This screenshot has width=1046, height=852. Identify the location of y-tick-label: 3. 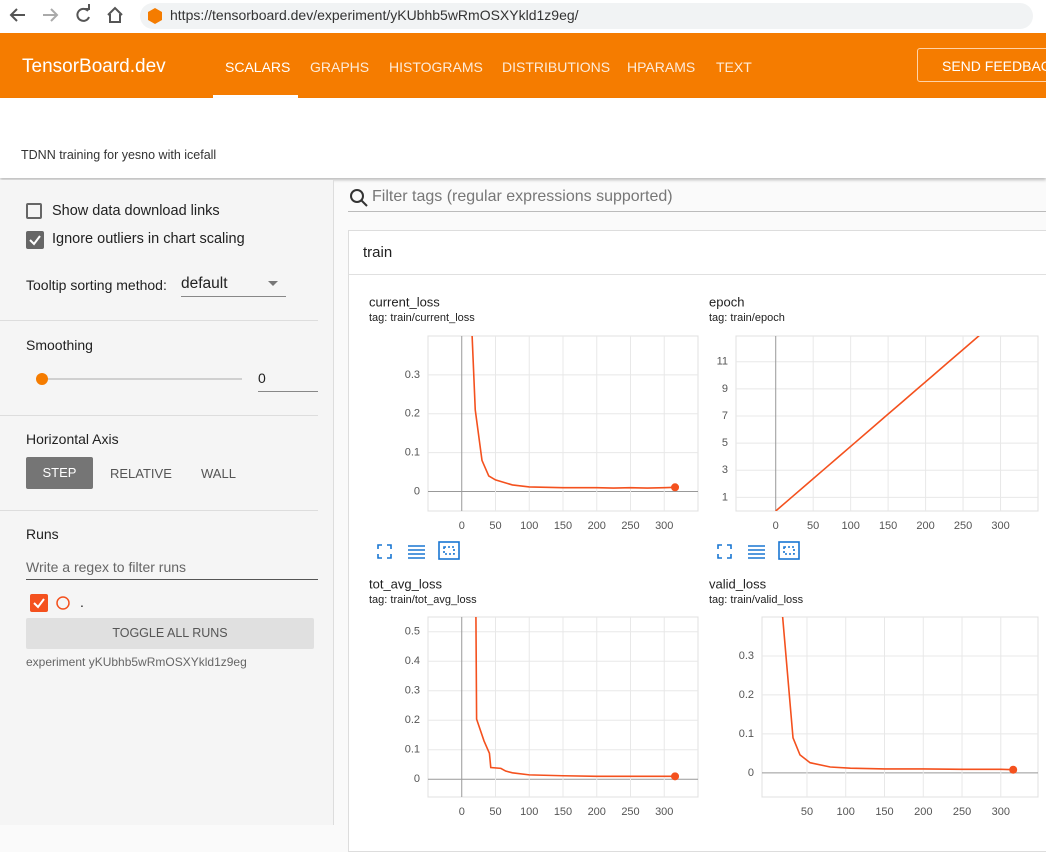
(725, 470).